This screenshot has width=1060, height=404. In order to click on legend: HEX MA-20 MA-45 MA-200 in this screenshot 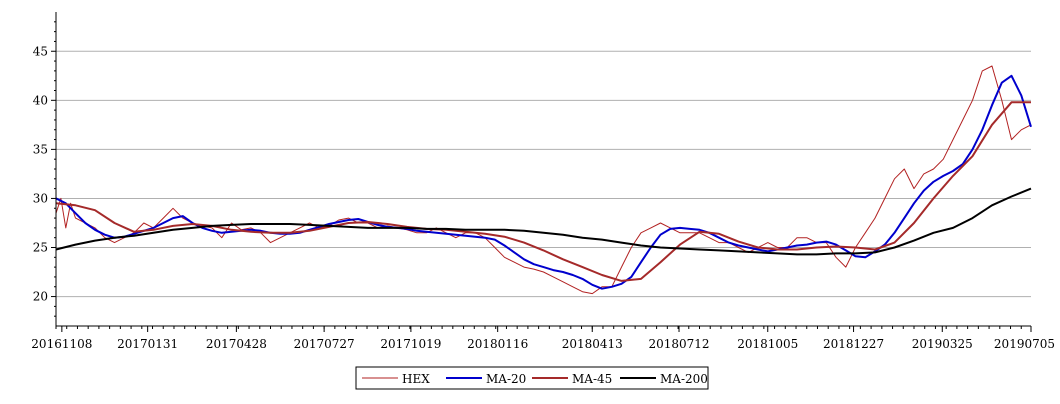, I will do `click(532, 378)`.